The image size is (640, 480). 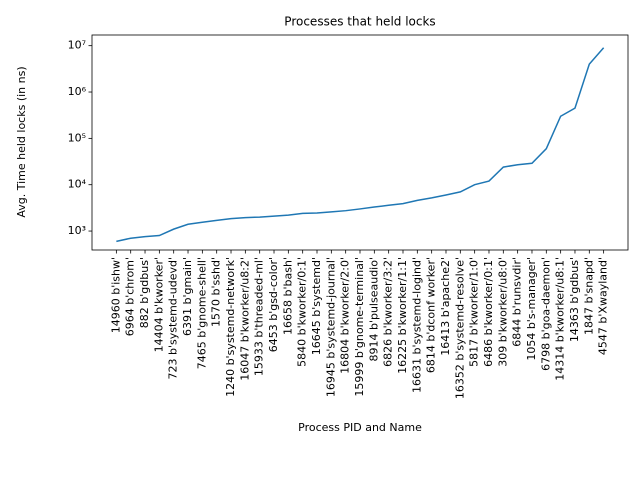 What do you see at coordinates (531, 309) in the screenshot?
I see `x-tick-label: 1054 b's-manager'` at bounding box center [531, 309].